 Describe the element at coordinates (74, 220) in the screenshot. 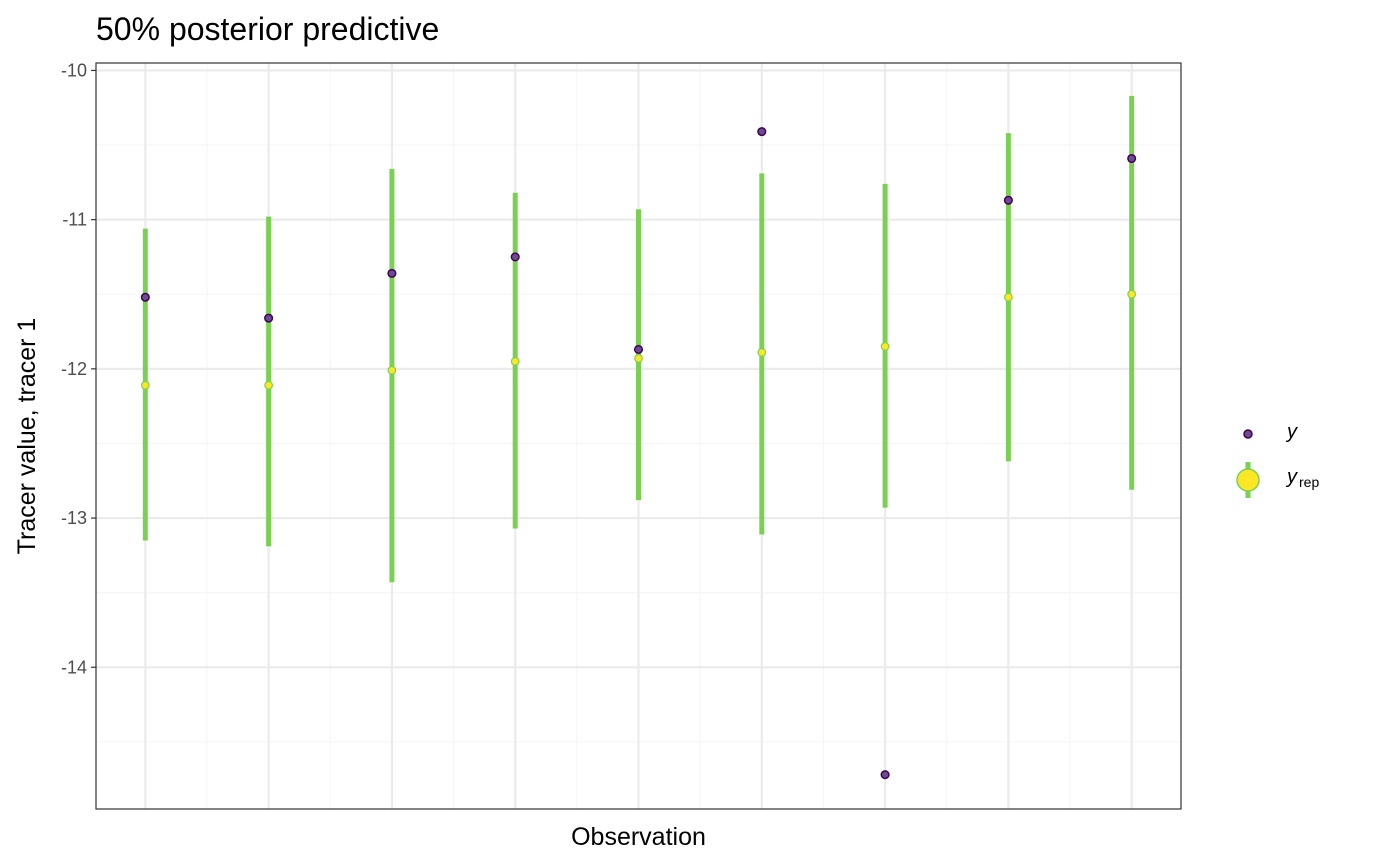

I see `y-tick-label: -11` at that location.